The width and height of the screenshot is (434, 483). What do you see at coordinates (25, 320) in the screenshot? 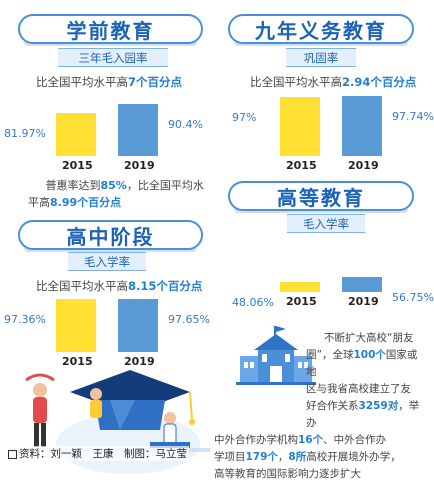
I see `value-label-highschool-2015: 97.36%` at bounding box center [25, 320].